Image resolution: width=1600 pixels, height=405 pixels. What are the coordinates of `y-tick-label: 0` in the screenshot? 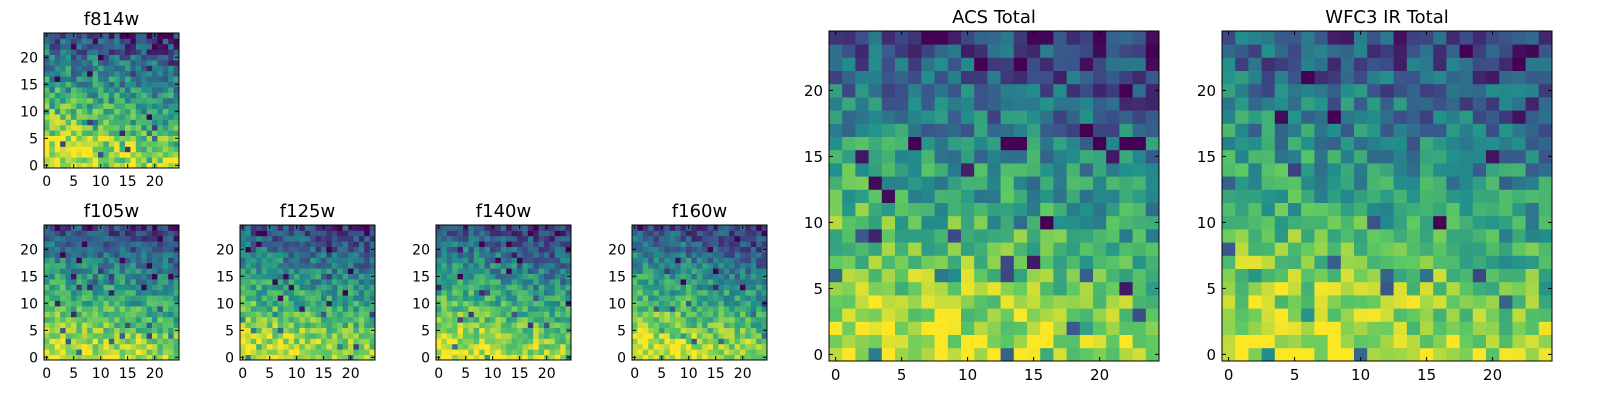 It's located at (33, 358).